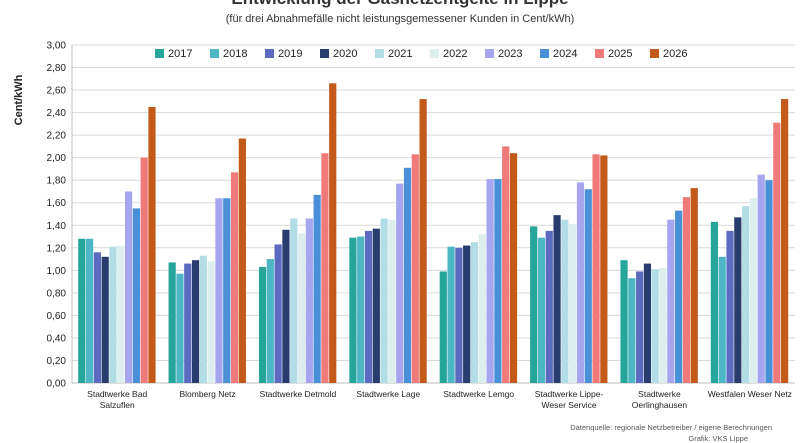  What do you see at coordinates (117, 405) in the screenshot?
I see `x-tick-label: Salzuflen` at bounding box center [117, 405].